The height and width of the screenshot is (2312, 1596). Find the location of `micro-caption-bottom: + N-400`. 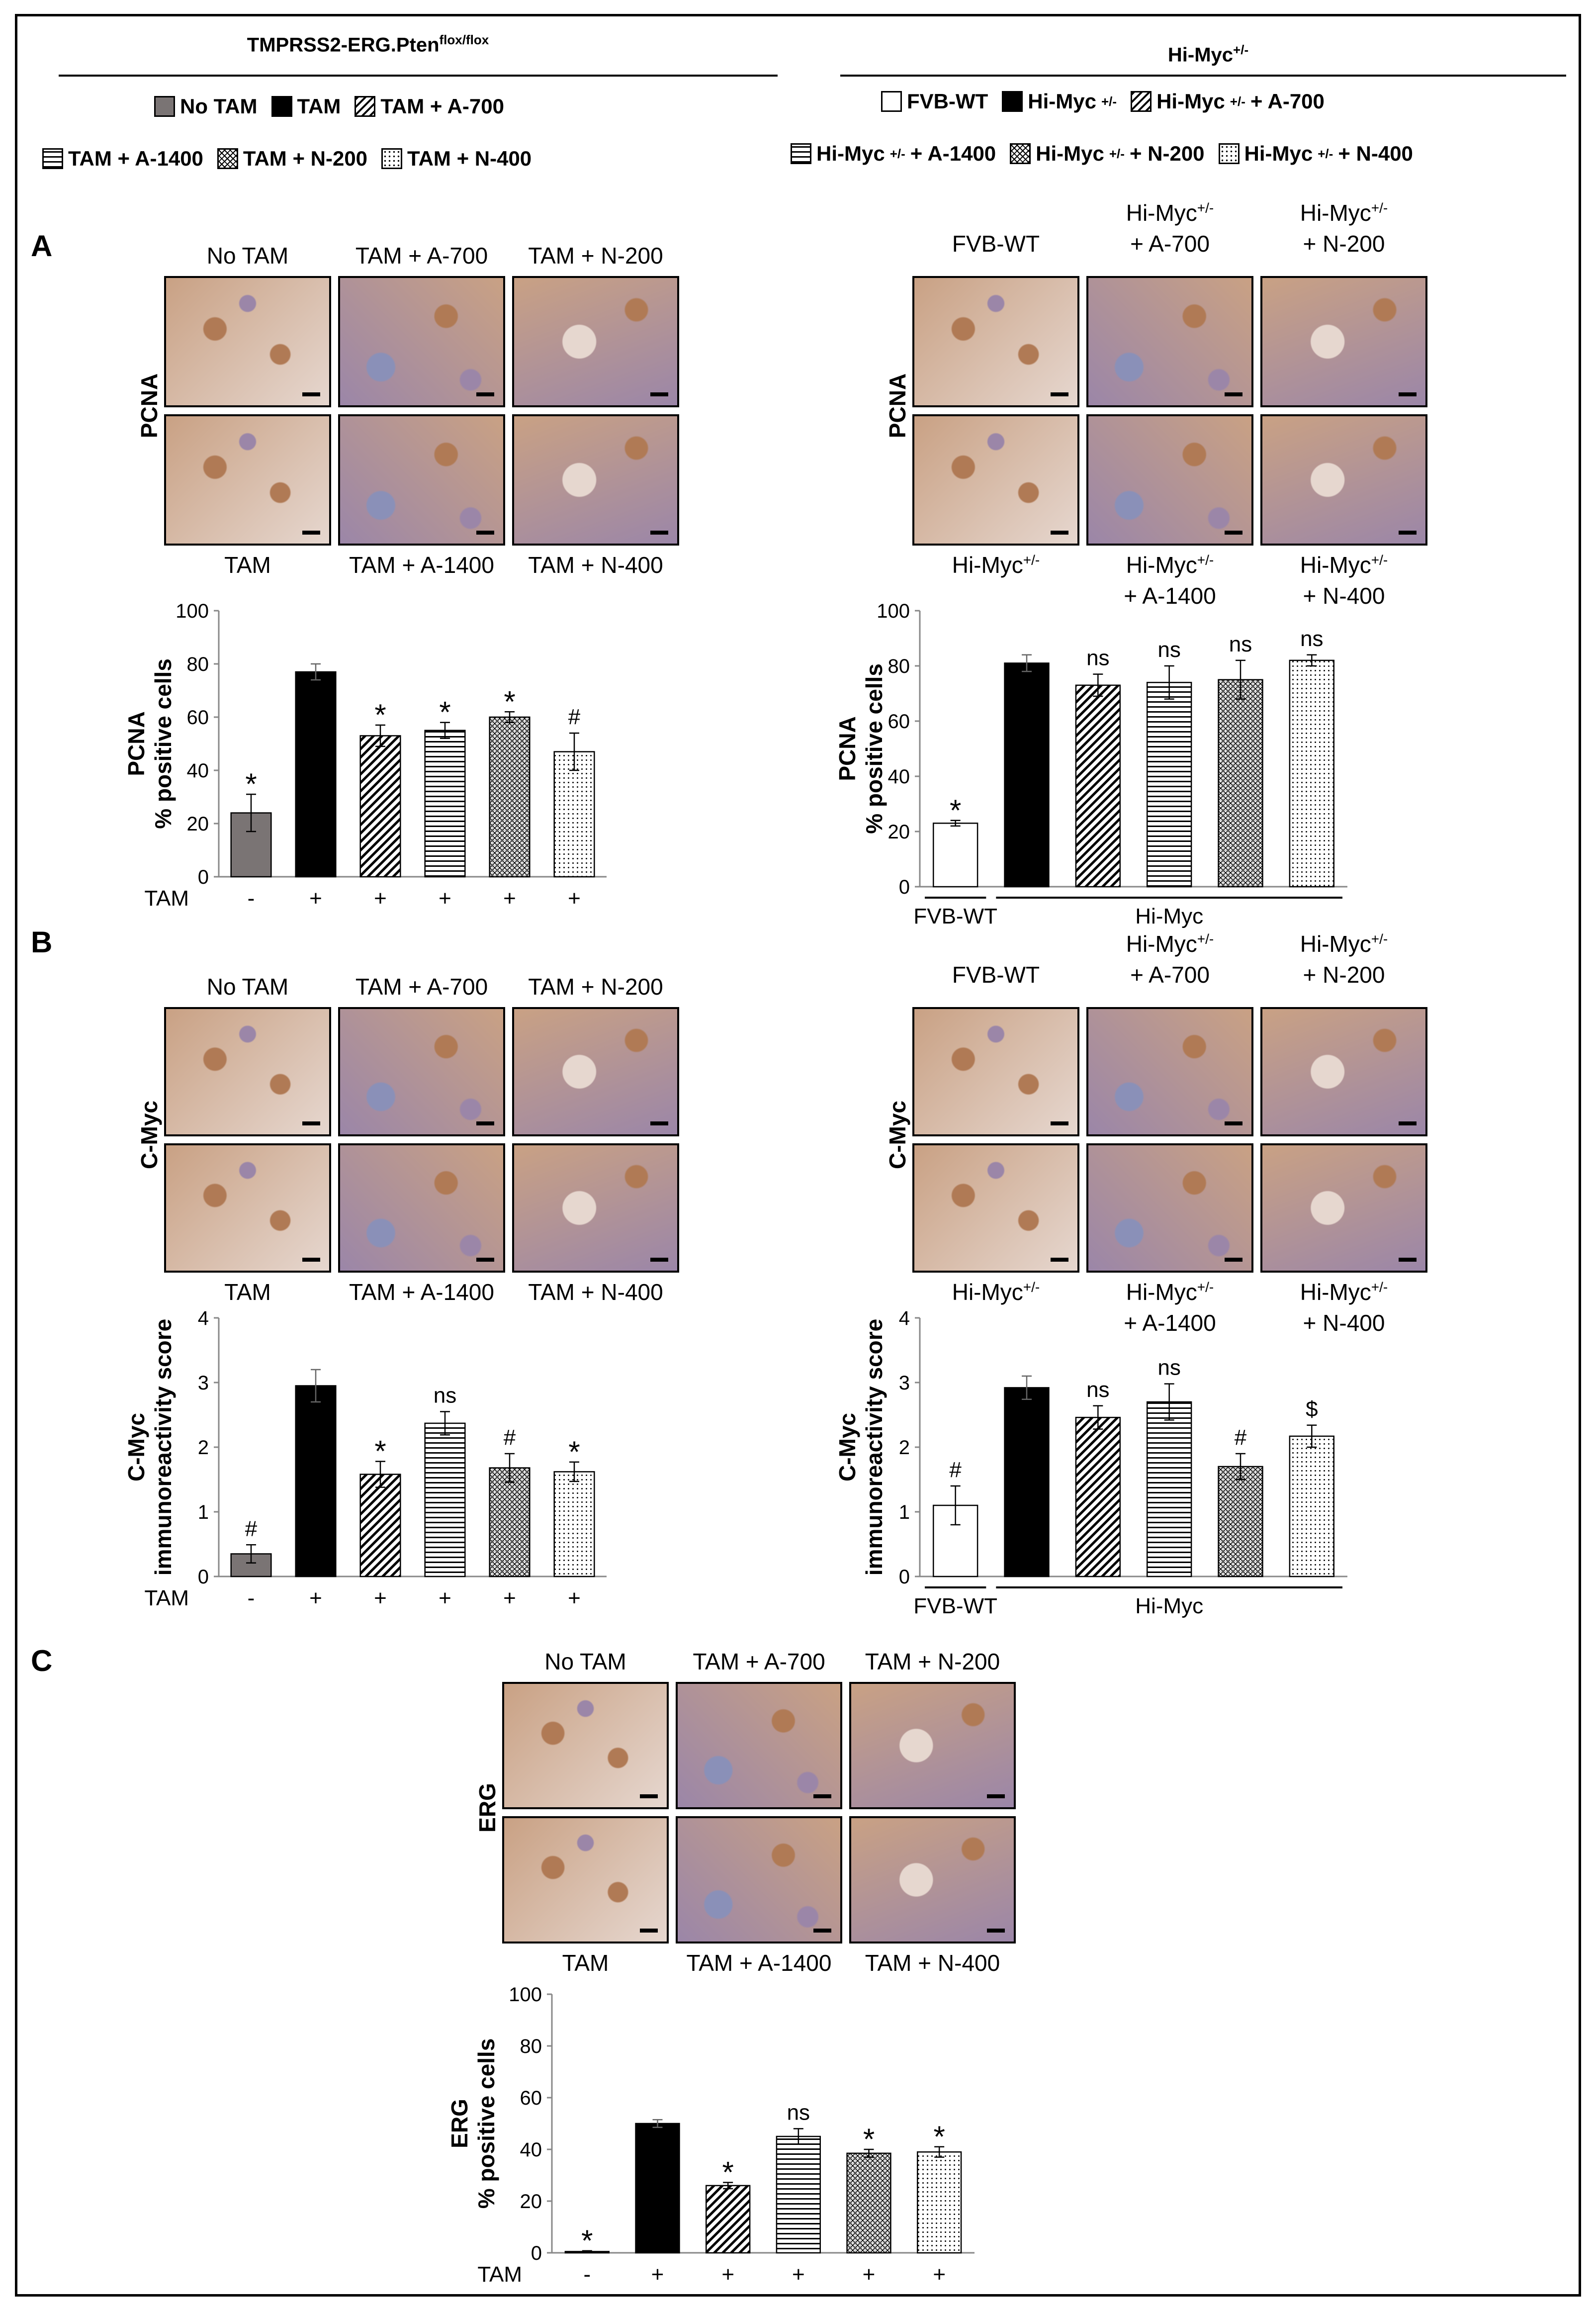

micro-caption-bottom: + N-400 is located at coordinates (1344, 596).